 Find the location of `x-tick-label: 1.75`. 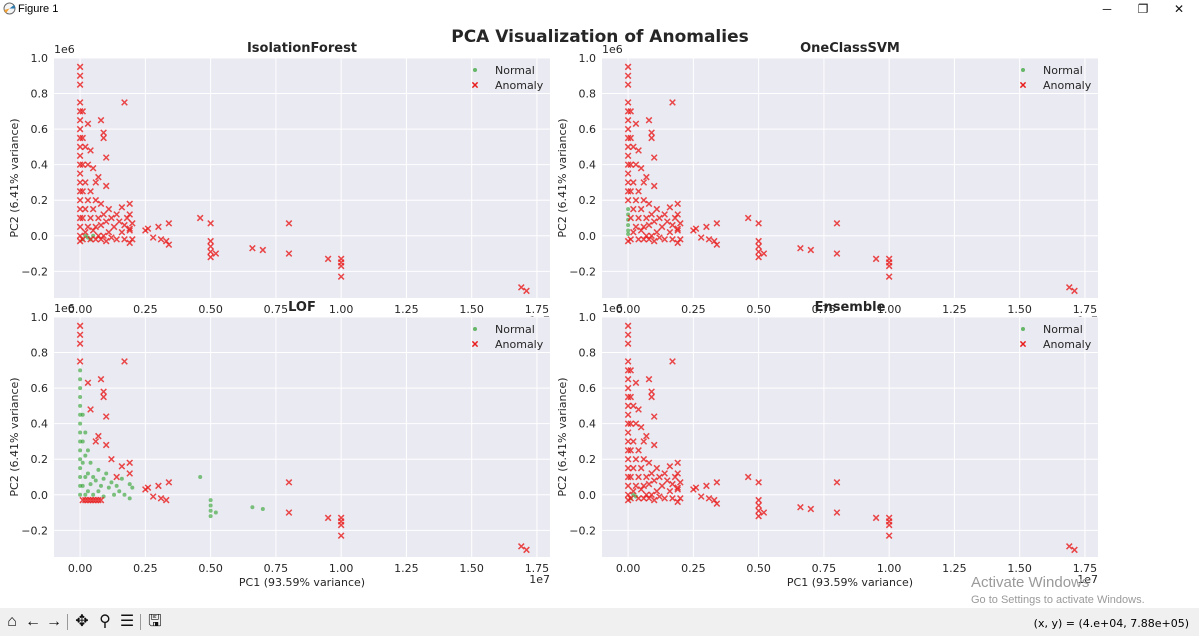

x-tick-label: 1.75 is located at coordinates (1085, 568).